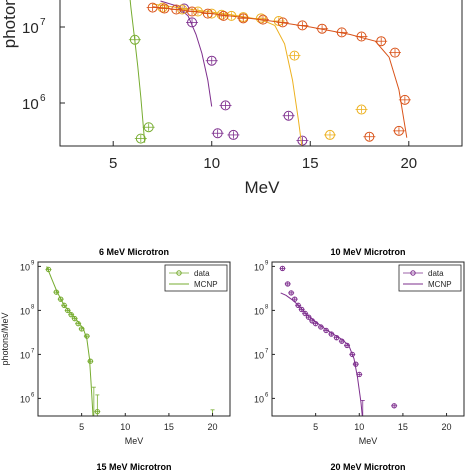 The height and width of the screenshot is (474, 474). I want to click on p10-x-tick-label-2: 15, so click(403, 427).